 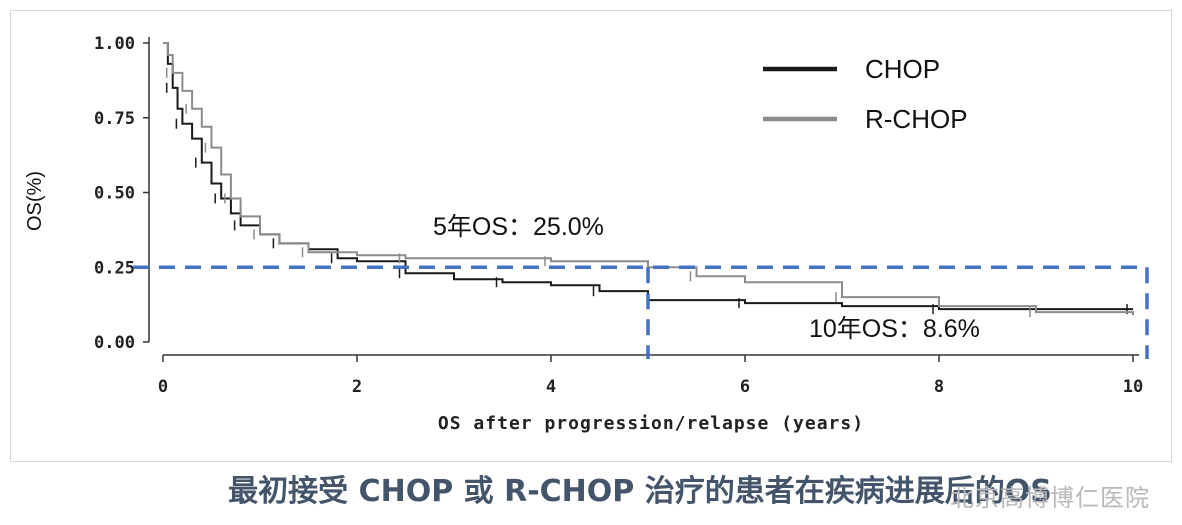 I want to click on chart-annotations: 5年OS：25.0% 10年OS：8.6%, so click(x=706, y=278).